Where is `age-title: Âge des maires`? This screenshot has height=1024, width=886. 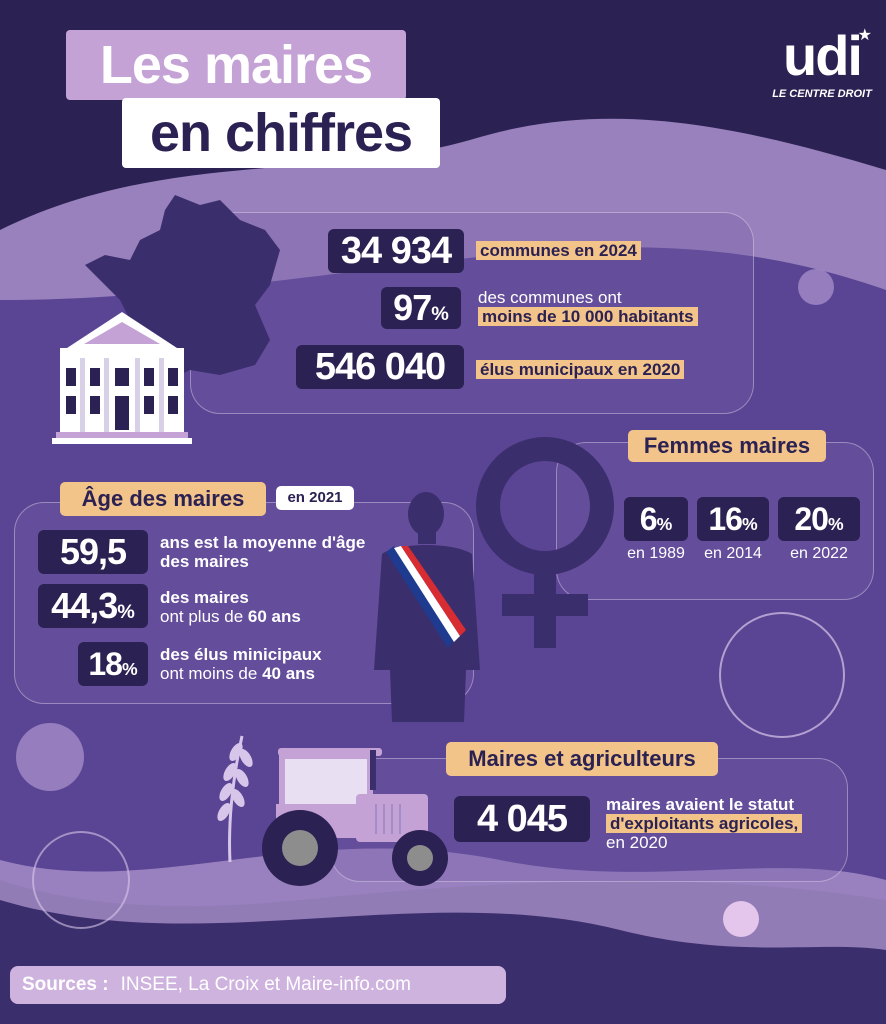 age-title: Âge des maires is located at coordinates (163, 499).